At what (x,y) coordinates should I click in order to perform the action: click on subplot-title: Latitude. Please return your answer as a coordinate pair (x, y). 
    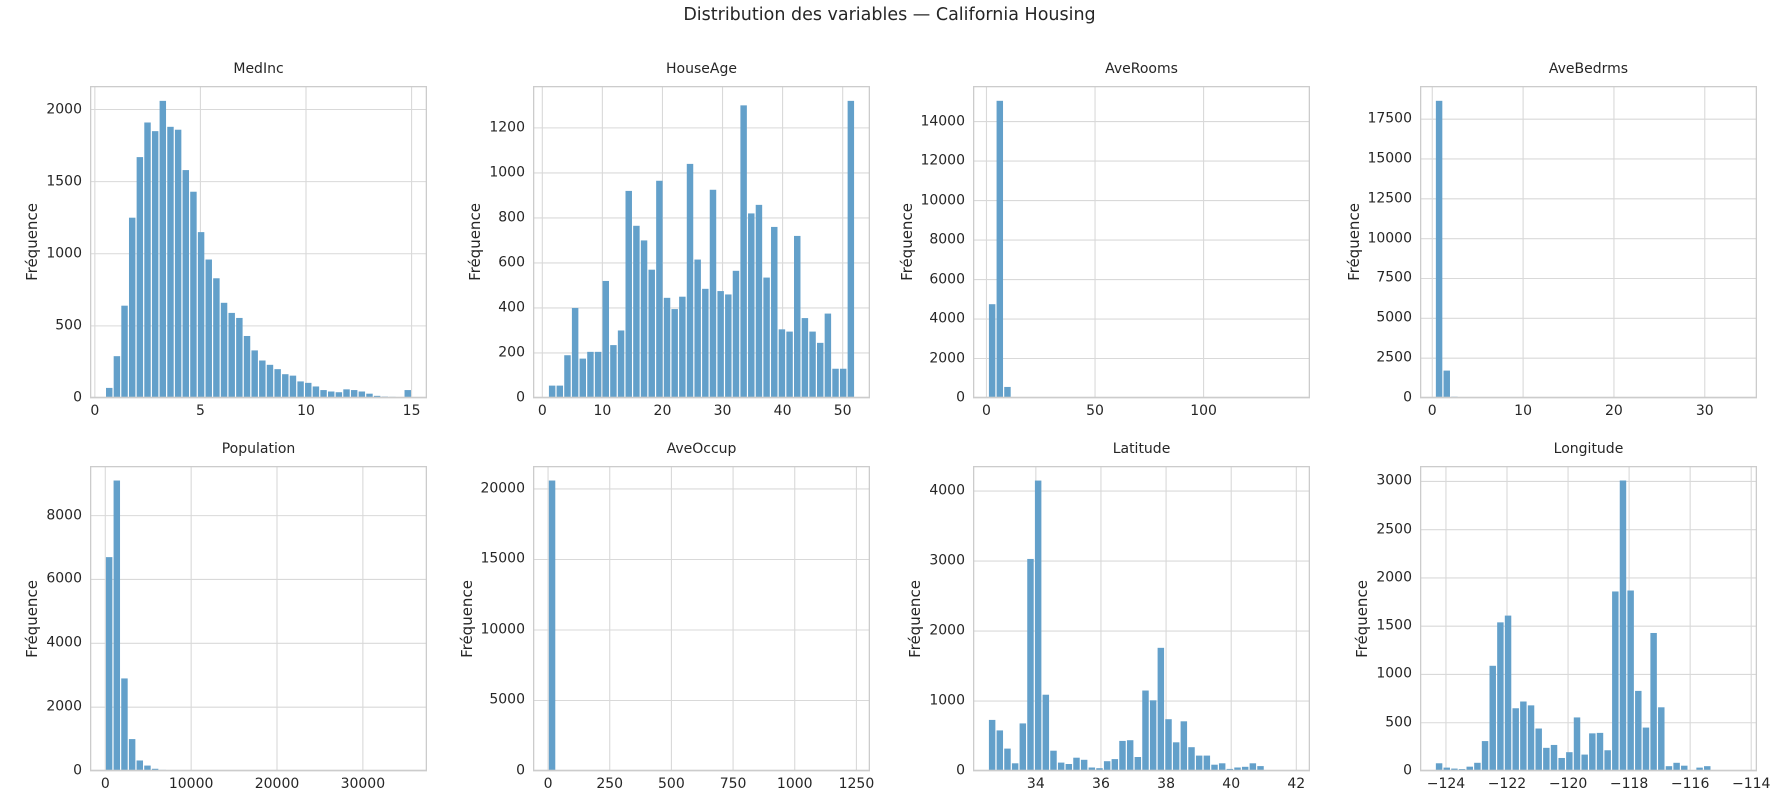
    Looking at the image, I should click on (1141, 449).